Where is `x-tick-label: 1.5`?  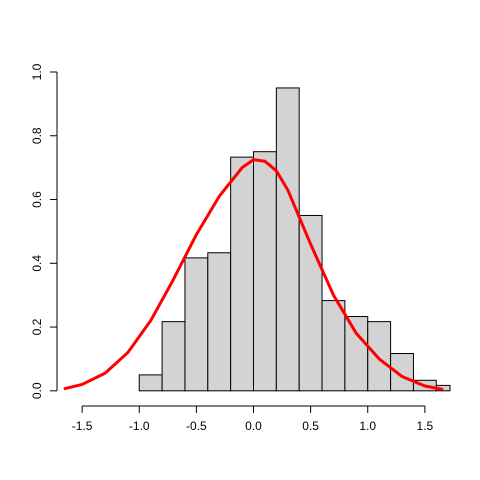
x-tick-label: 1.5 is located at coordinates (425, 426).